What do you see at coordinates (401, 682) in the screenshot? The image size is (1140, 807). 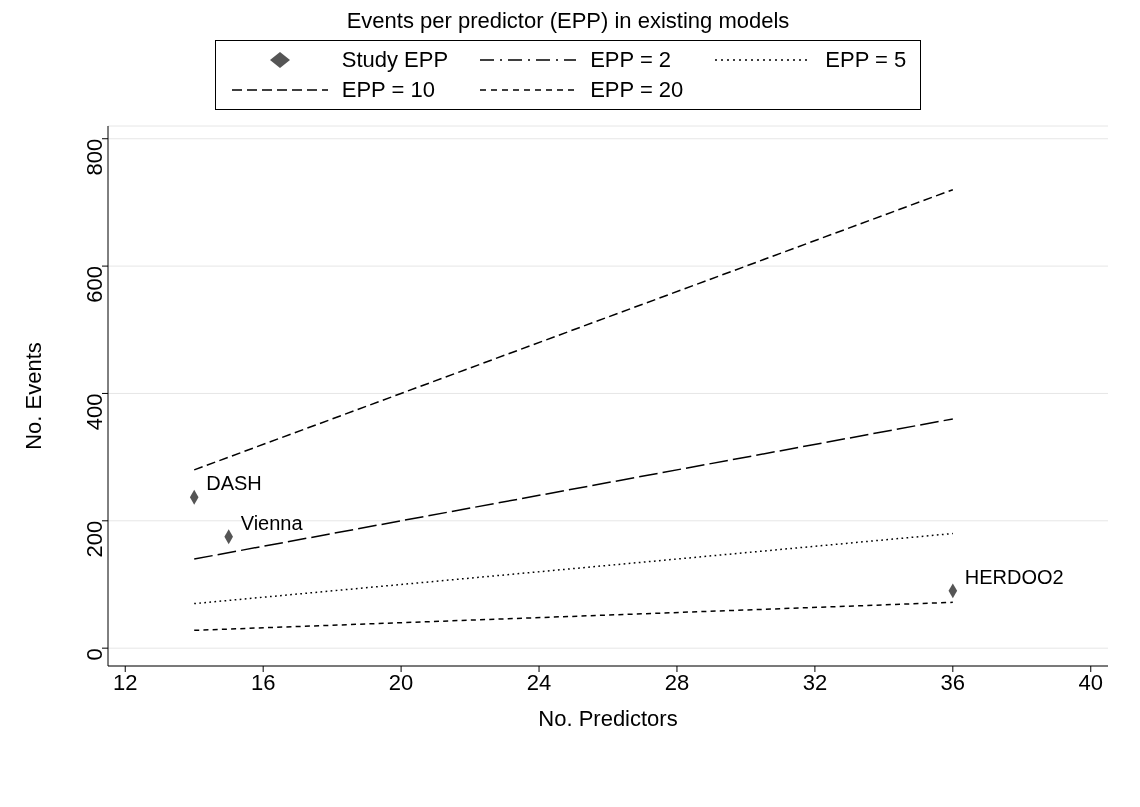 I see `x-tick-label: 20` at bounding box center [401, 682].